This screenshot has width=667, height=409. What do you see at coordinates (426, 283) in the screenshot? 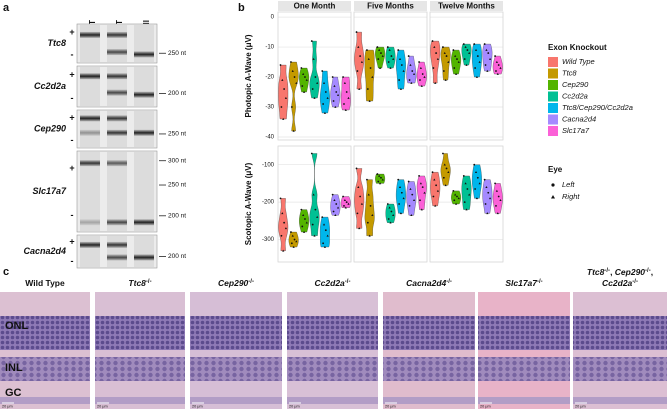
I see `title-part: Cacna2d4` at bounding box center [426, 283].